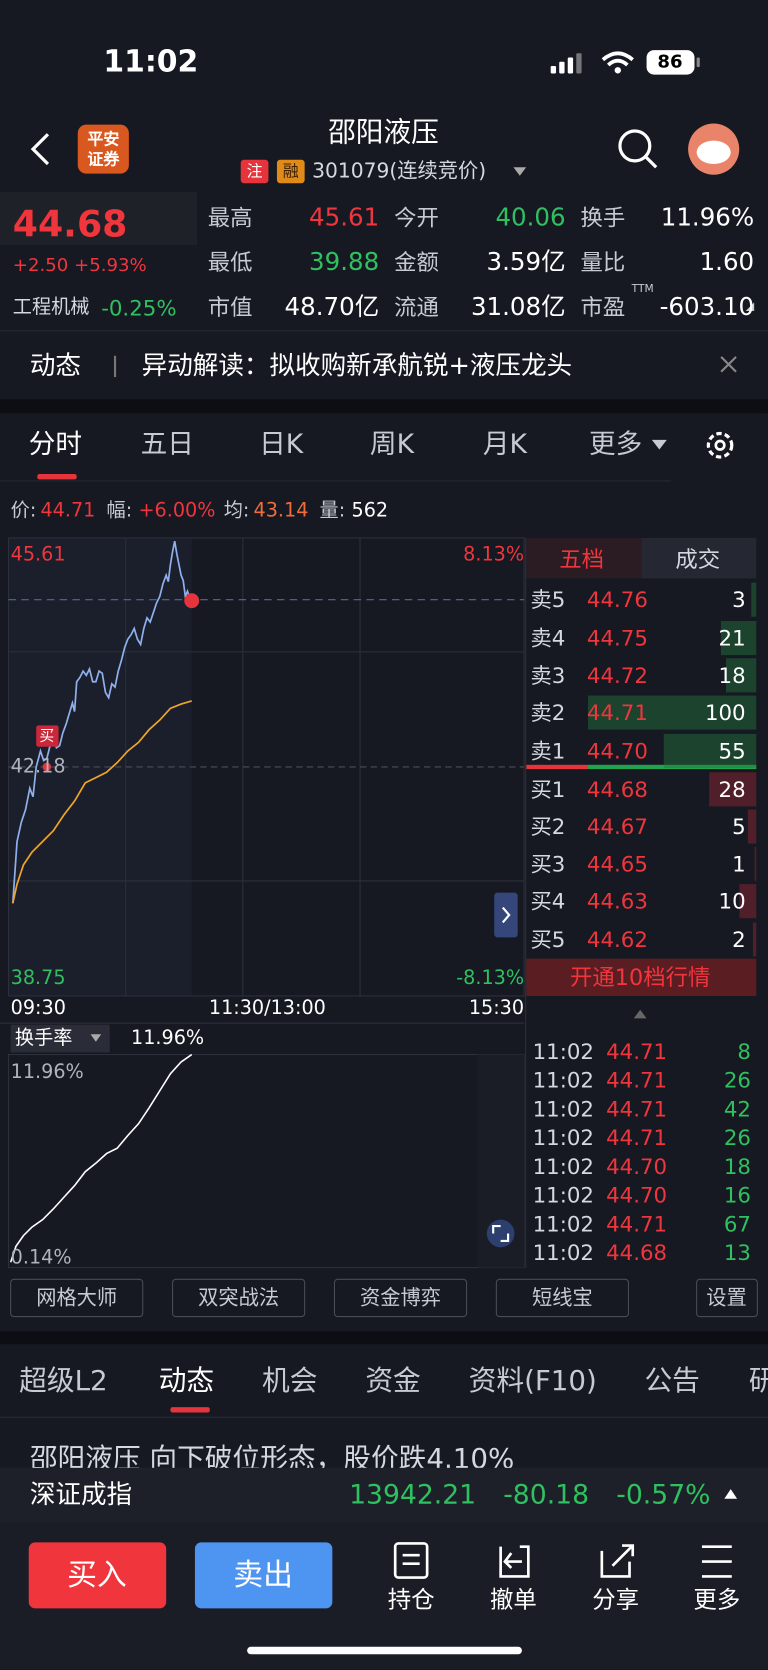 The height and width of the screenshot is (1670, 768). I want to click on chart-tab: 周K, so click(392, 444).